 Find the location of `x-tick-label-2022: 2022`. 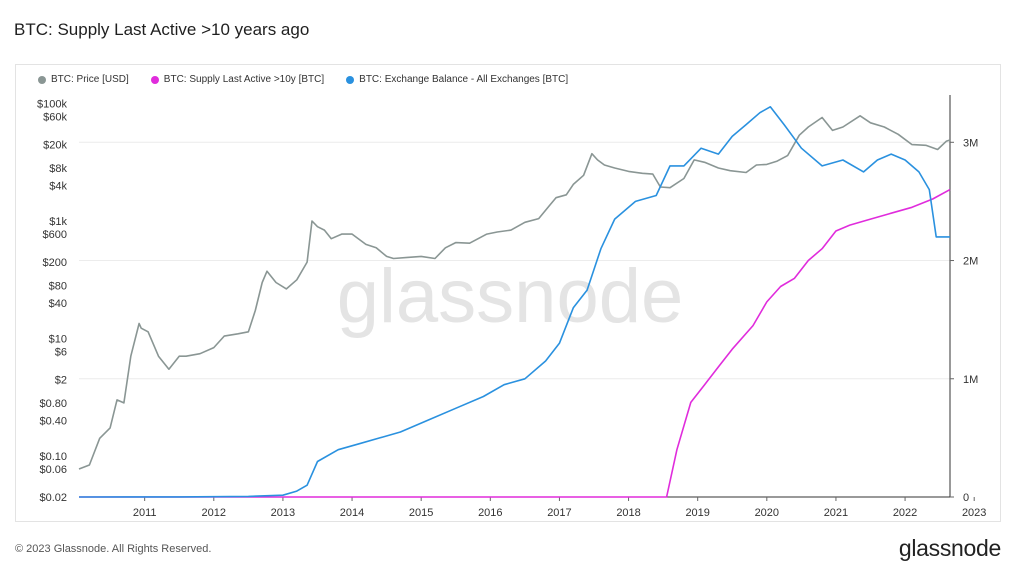

x-tick-label-2022: 2022 is located at coordinates (905, 513).